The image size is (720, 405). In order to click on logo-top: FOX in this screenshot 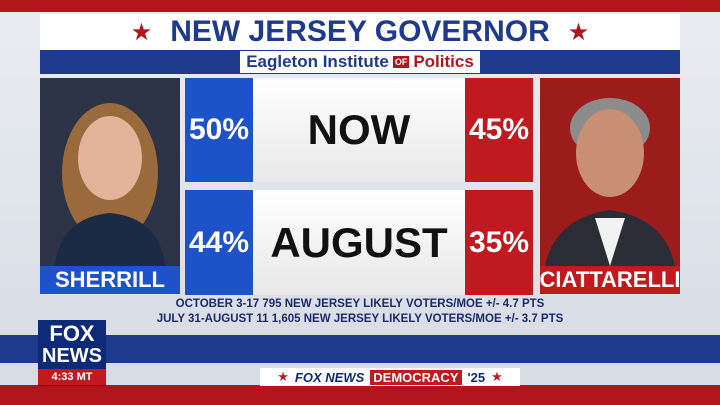, I will do `click(72, 333)`.